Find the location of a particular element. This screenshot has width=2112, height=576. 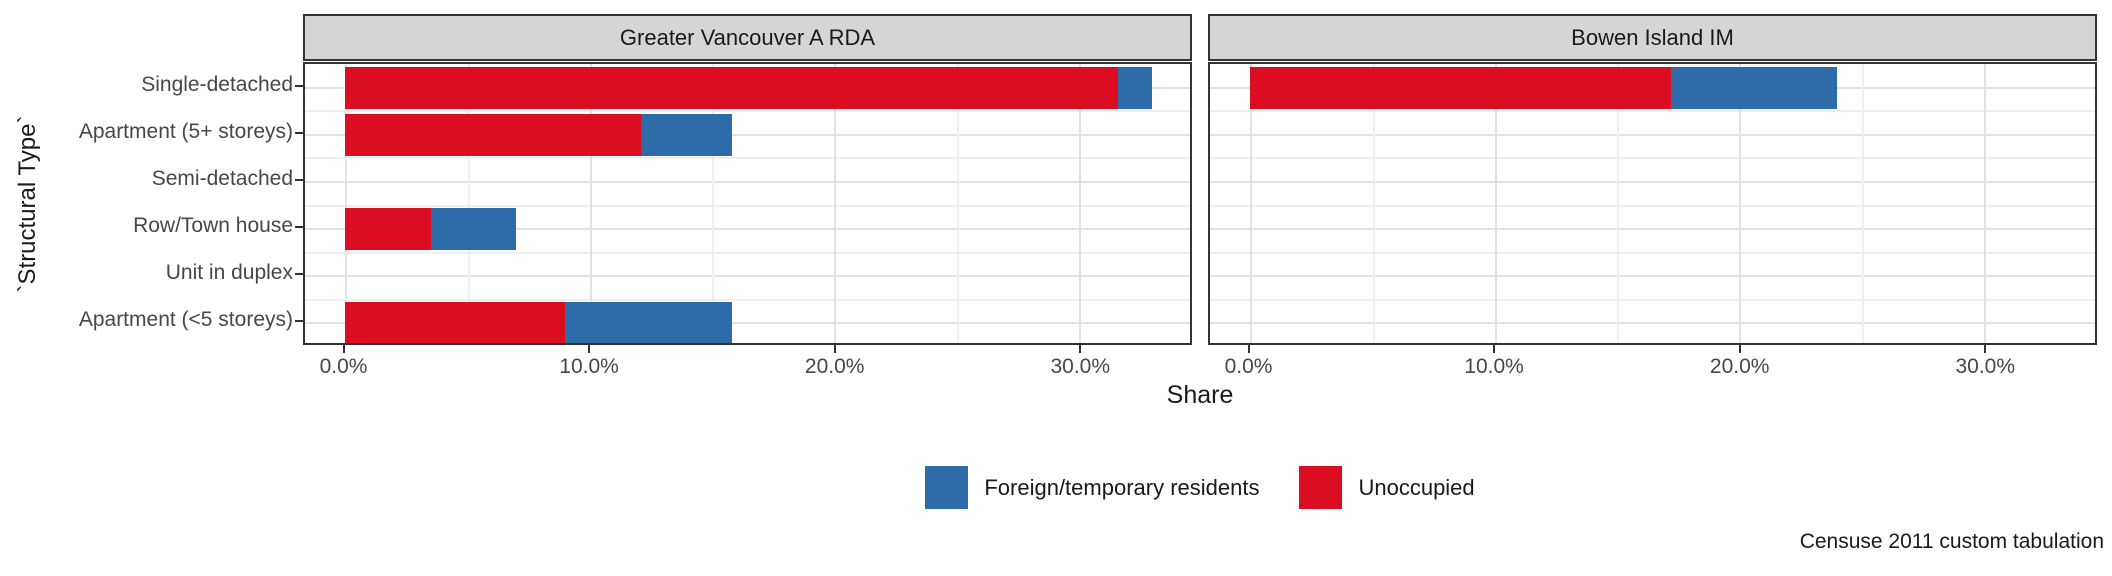

y-axis-label: Apartment (<5 storeys) is located at coordinates (185, 320).